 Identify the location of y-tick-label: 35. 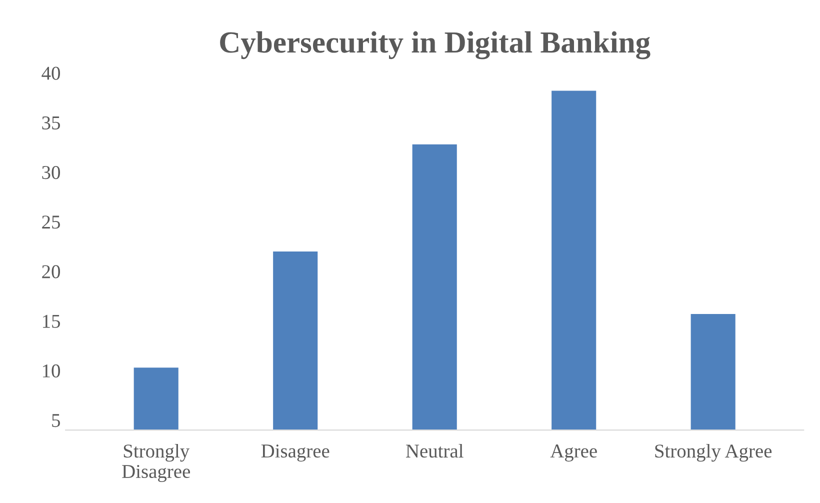
(51, 123).